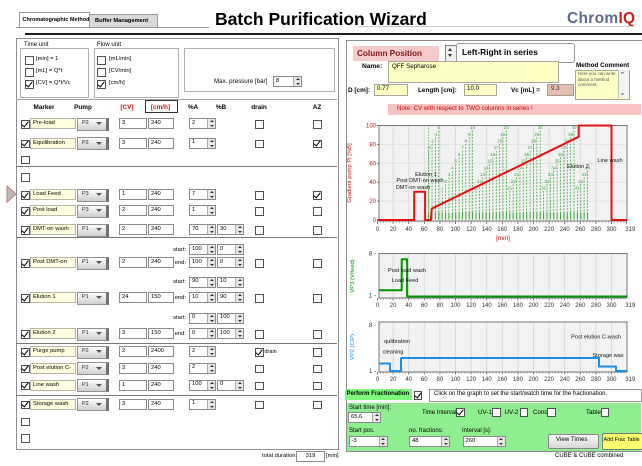 The width and height of the screenshot is (642, 466). I want to click on svg-text: 23, so click(517, 174).